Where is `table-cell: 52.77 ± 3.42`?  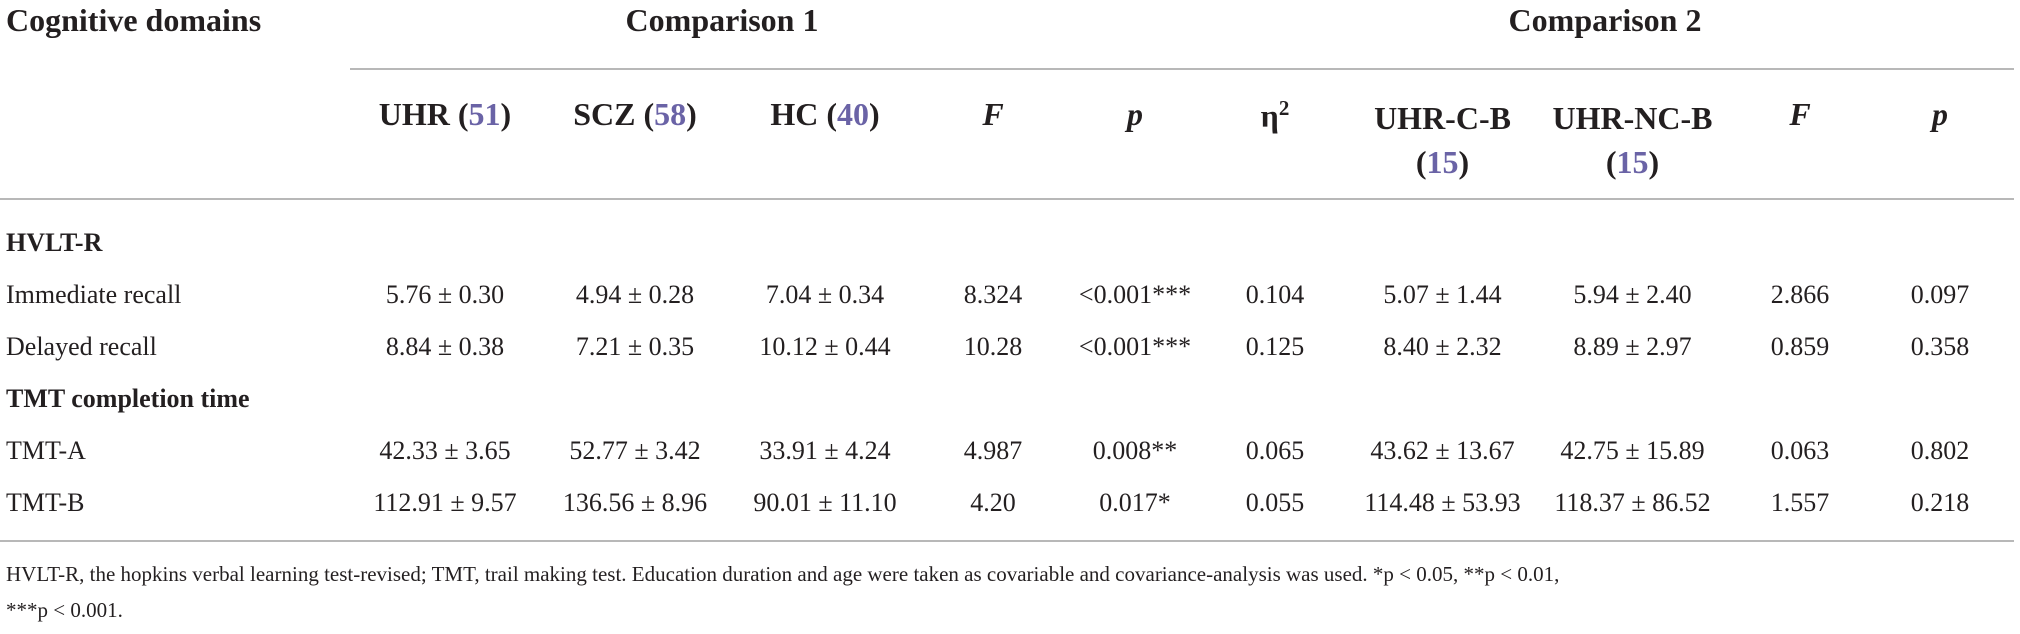 table-cell: 52.77 ± 3.42 is located at coordinates (635, 450).